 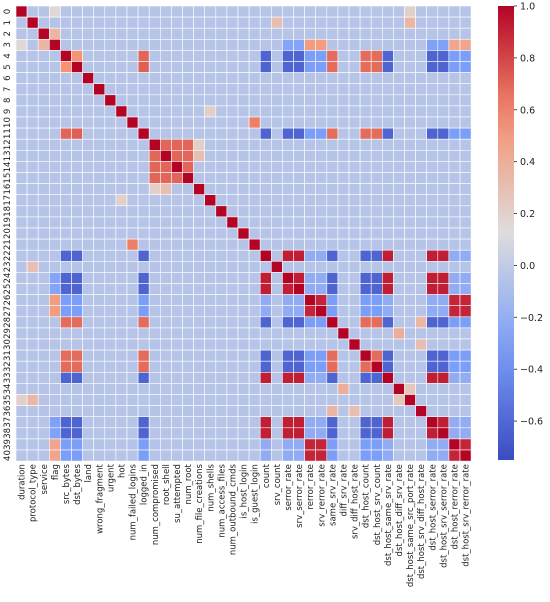 I want to click on y-tick-label: 0, so click(x=8, y=11).